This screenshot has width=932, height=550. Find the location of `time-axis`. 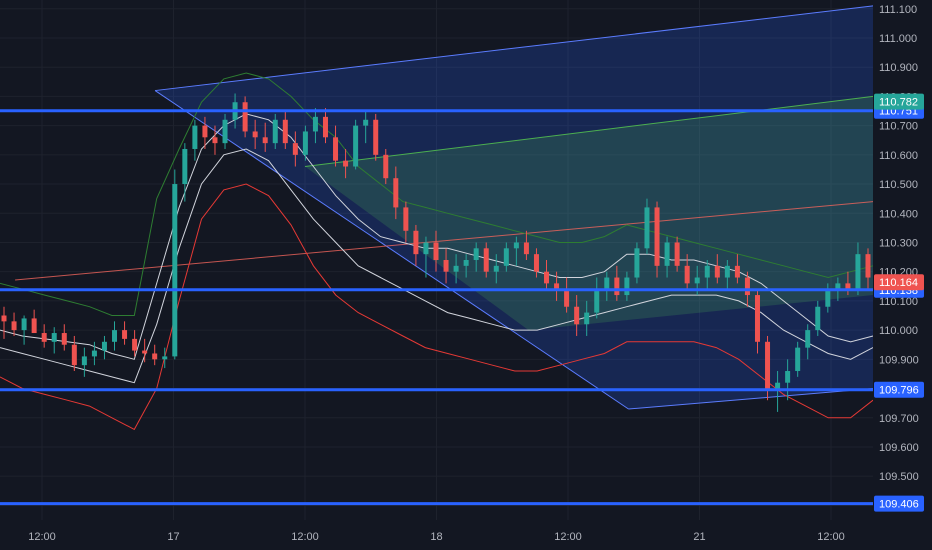

time-axis is located at coordinates (466, 535).